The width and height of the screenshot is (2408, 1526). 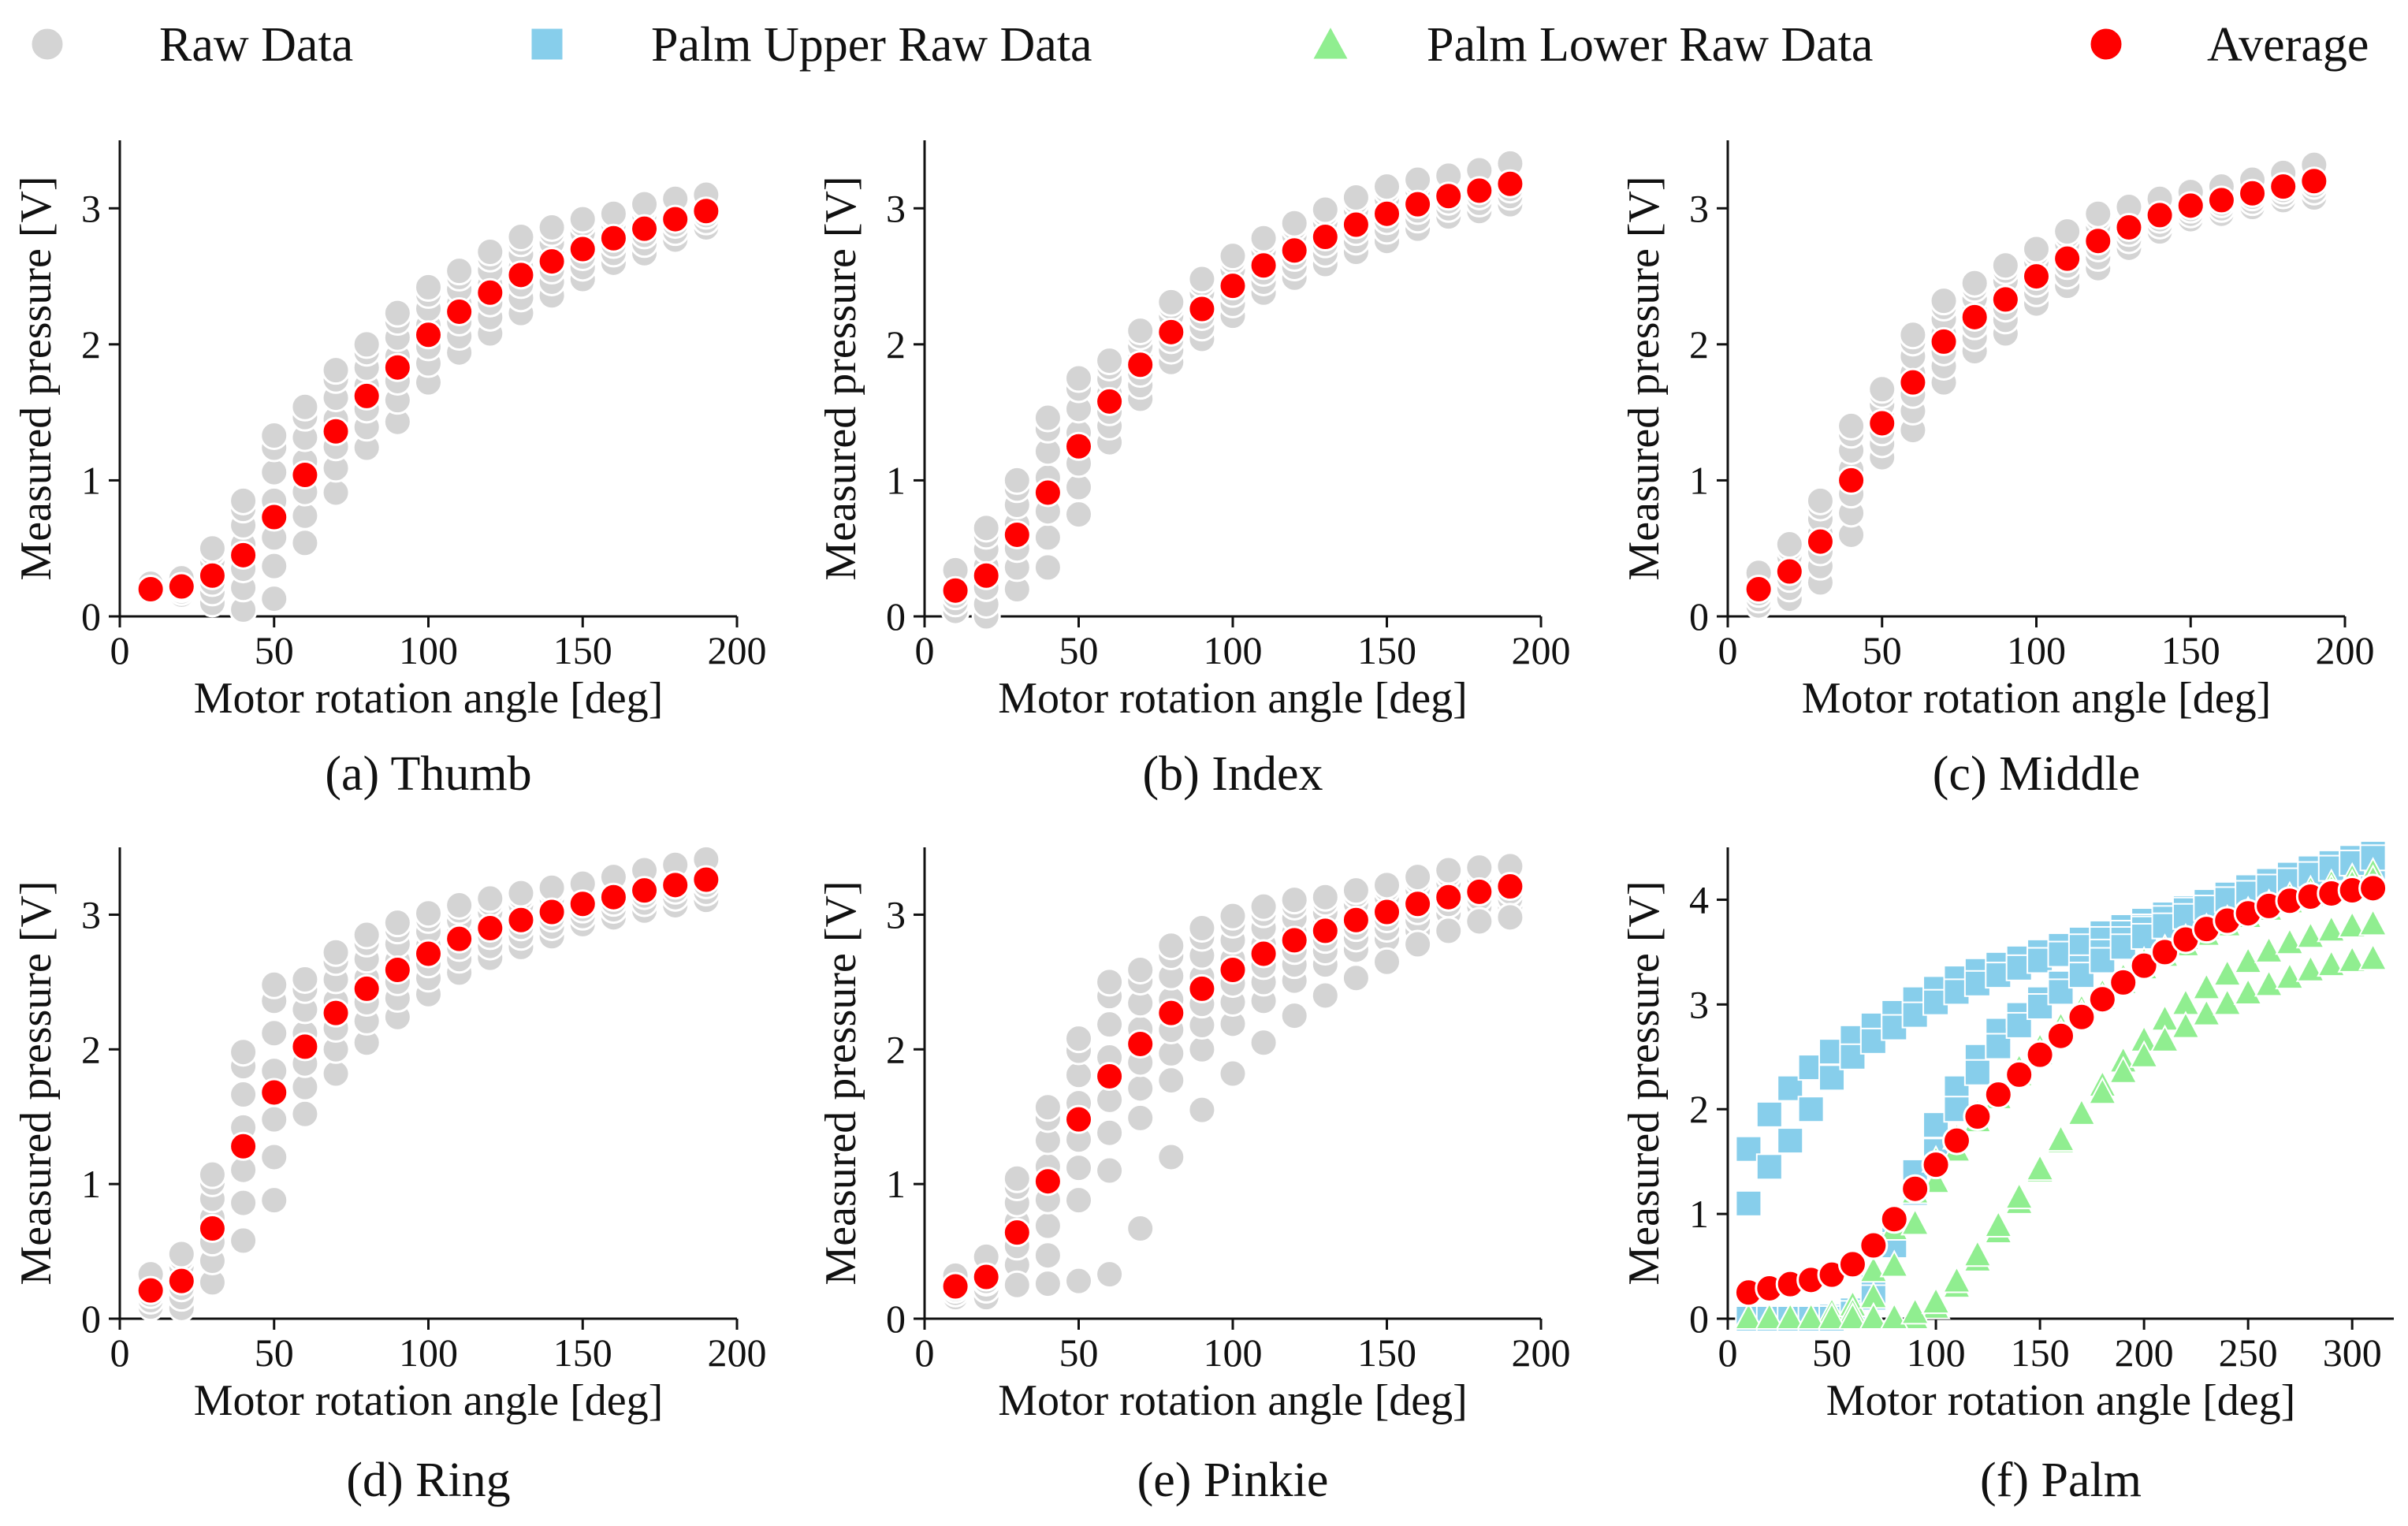 What do you see at coordinates (91, 344) in the screenshot?
I see `y-tick-label: 2` at bounding box center [91, 344].